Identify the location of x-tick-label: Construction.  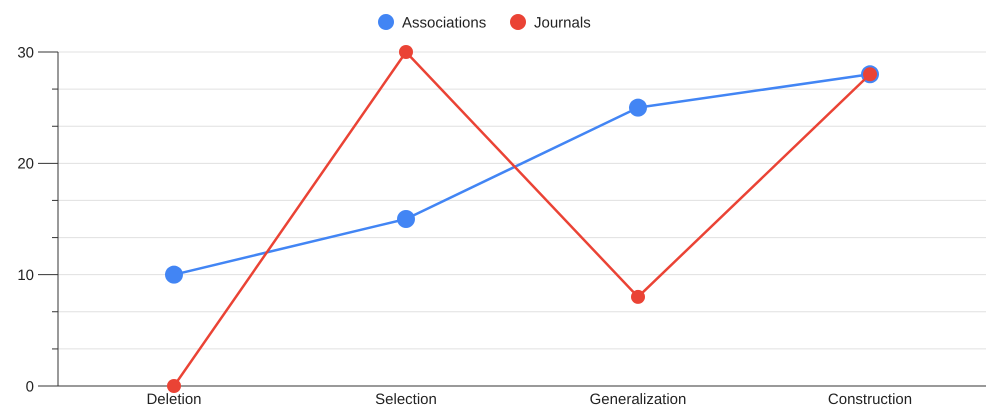
(870, 398).